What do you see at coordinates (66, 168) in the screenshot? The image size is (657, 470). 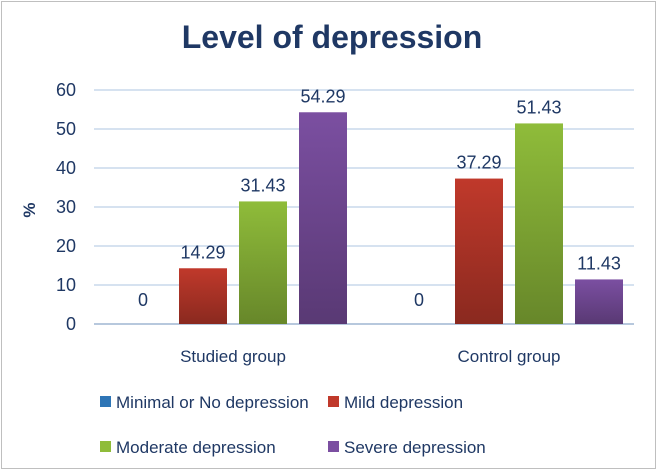 I see `y-tick-label: 40` at bounding box center [66, 168].